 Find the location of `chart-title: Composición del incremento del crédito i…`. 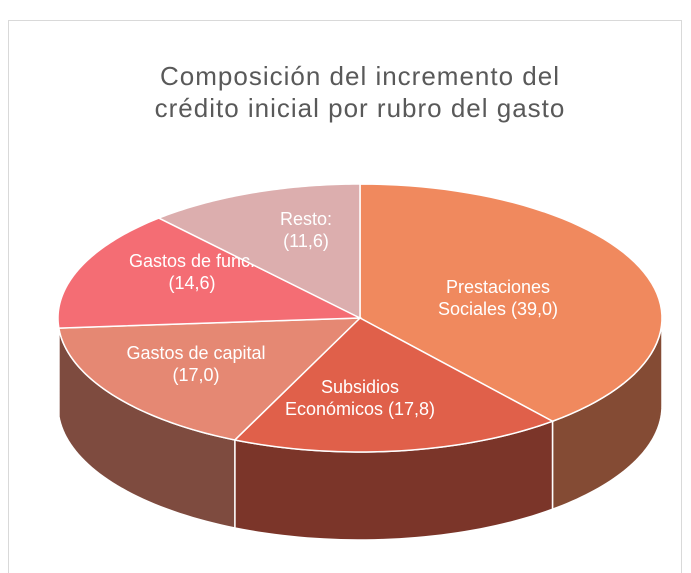

chart-title: Composición del incremento del crédito i… is located at coordinates (360, 92).